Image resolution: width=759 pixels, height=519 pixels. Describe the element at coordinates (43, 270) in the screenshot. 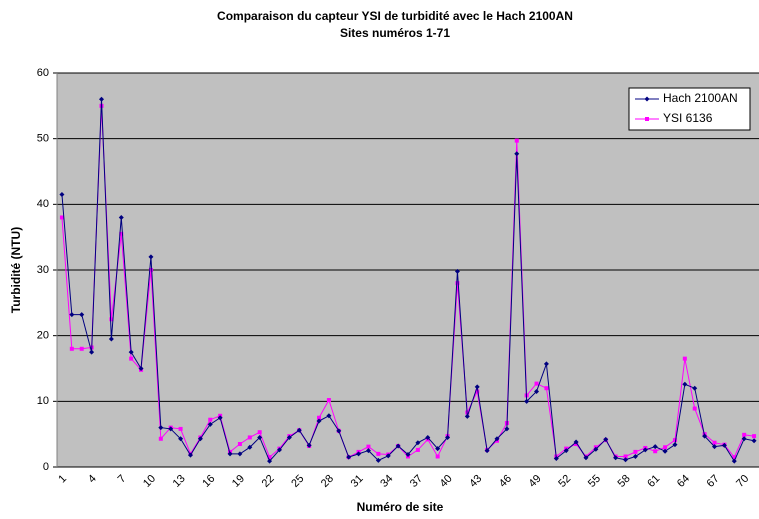

I see `y-tick-label: 30` at that location.